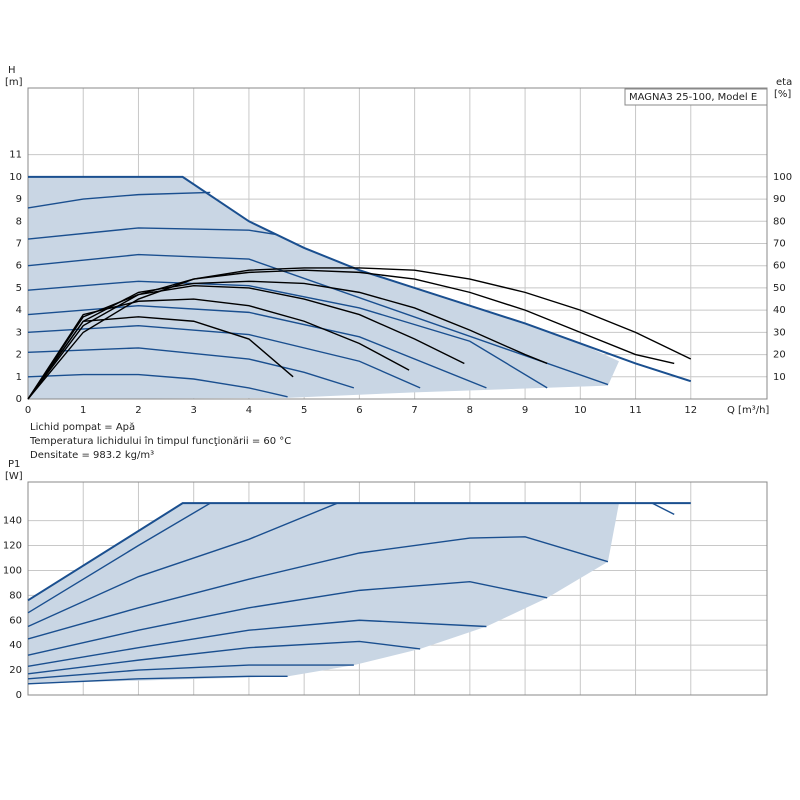  What do you see at coordinates (19, 244) in the screenshot?
I see `y-tick-label: 7` at bounding box center [19, 244].